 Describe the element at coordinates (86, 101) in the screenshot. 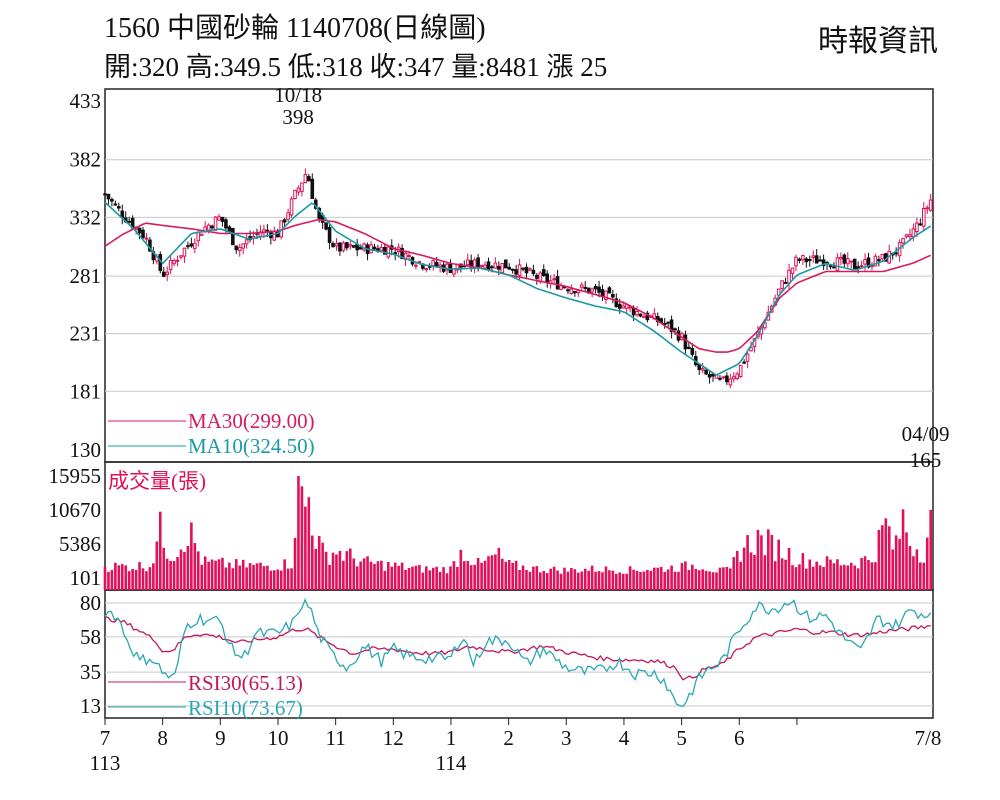

I see `price-tick-label: 433` at that location.